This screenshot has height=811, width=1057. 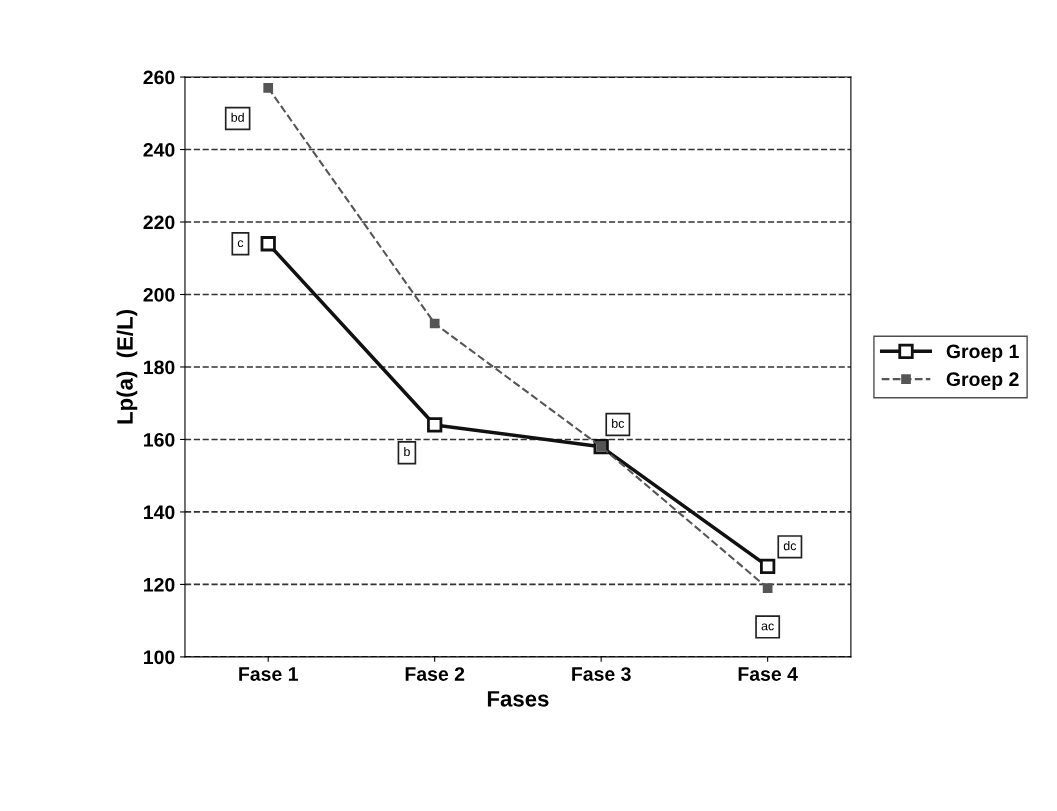 What do you see at coordinates (159, 657) in the screenshot?
I see `y-tick-label: 100` at bounding box center [159, 657].